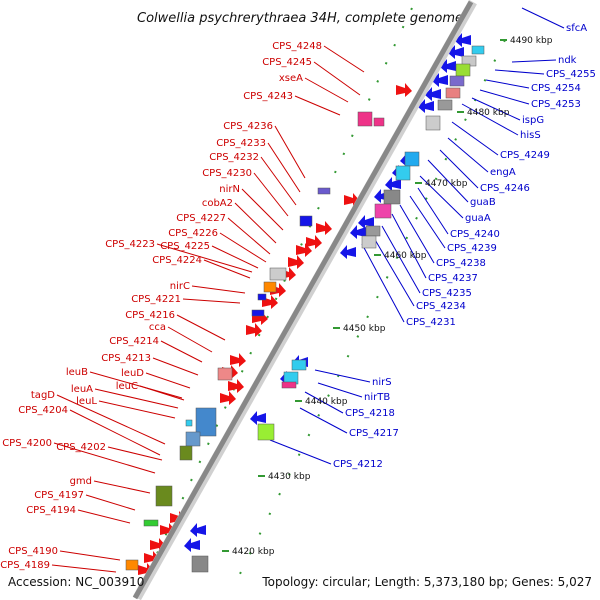  What do you see at coordinates (77, 372) in the screenshot?
I see `gene-label-leub: leuB` at bounding box center [77, 372].